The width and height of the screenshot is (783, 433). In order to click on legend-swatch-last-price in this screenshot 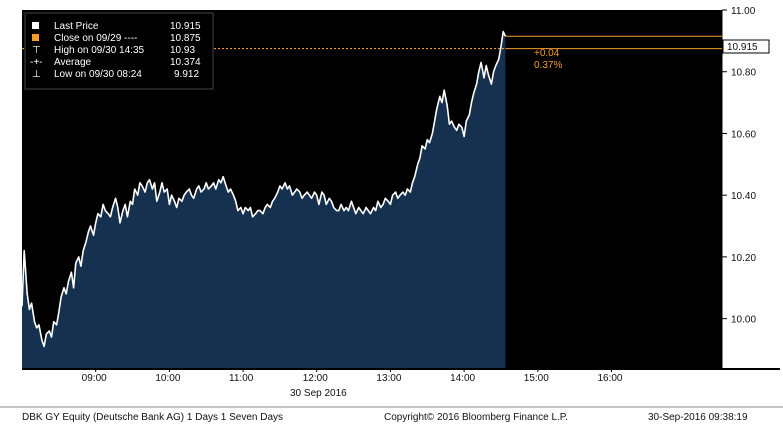, I will do `click(35, 25)`.